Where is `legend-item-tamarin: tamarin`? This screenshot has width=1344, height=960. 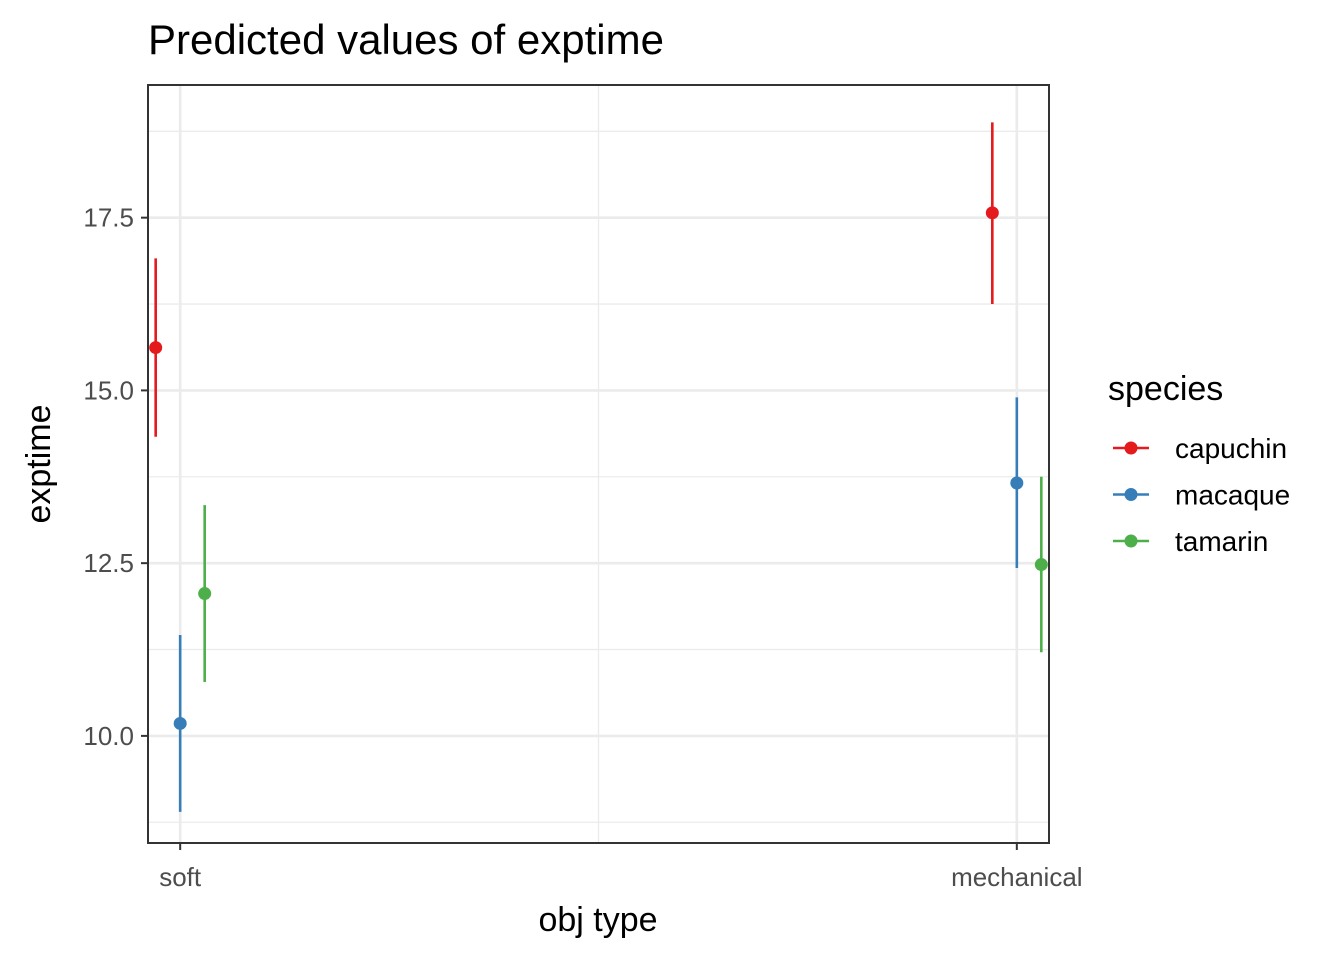
legend-item-tamarin: tamarin is located at coordinates (1190, 541).